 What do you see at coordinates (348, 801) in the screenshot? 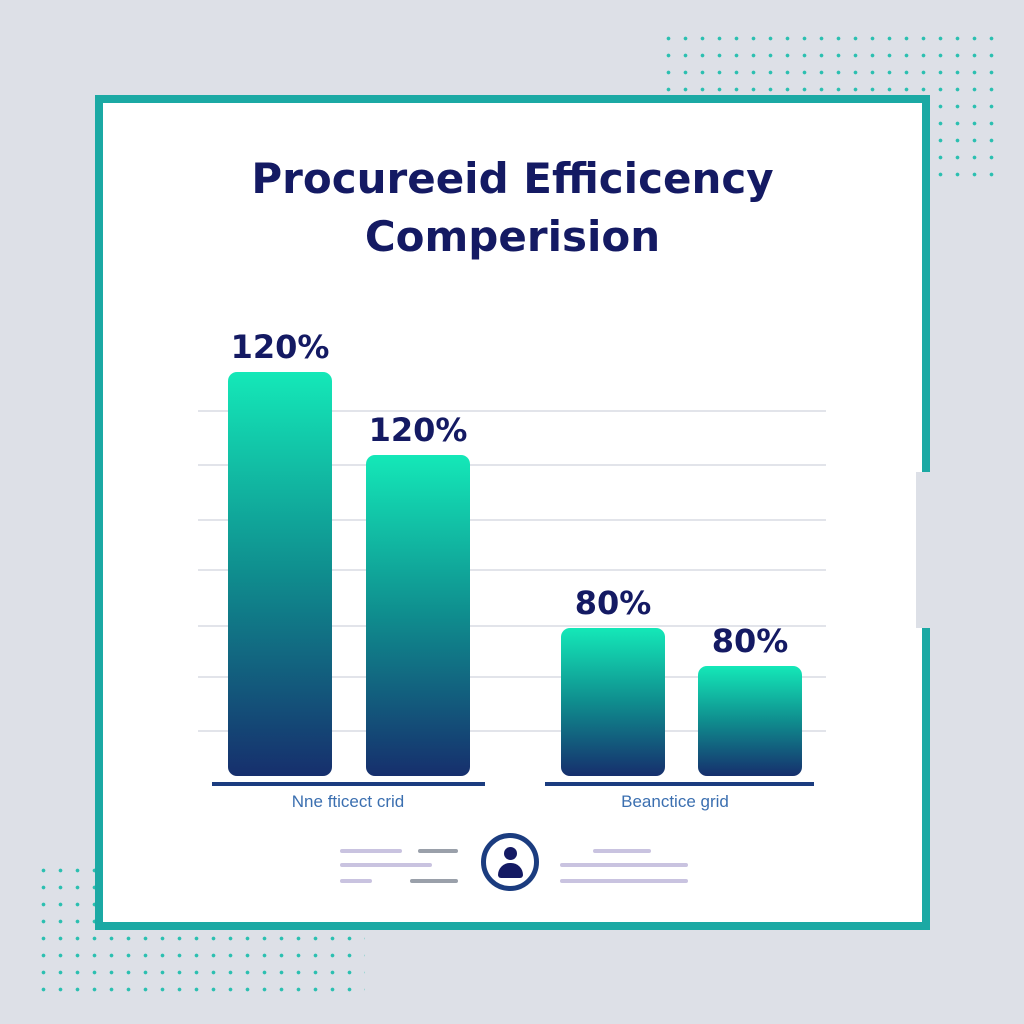
I see `group-label: Nne fticect crid` at bounding box center [348, 801].